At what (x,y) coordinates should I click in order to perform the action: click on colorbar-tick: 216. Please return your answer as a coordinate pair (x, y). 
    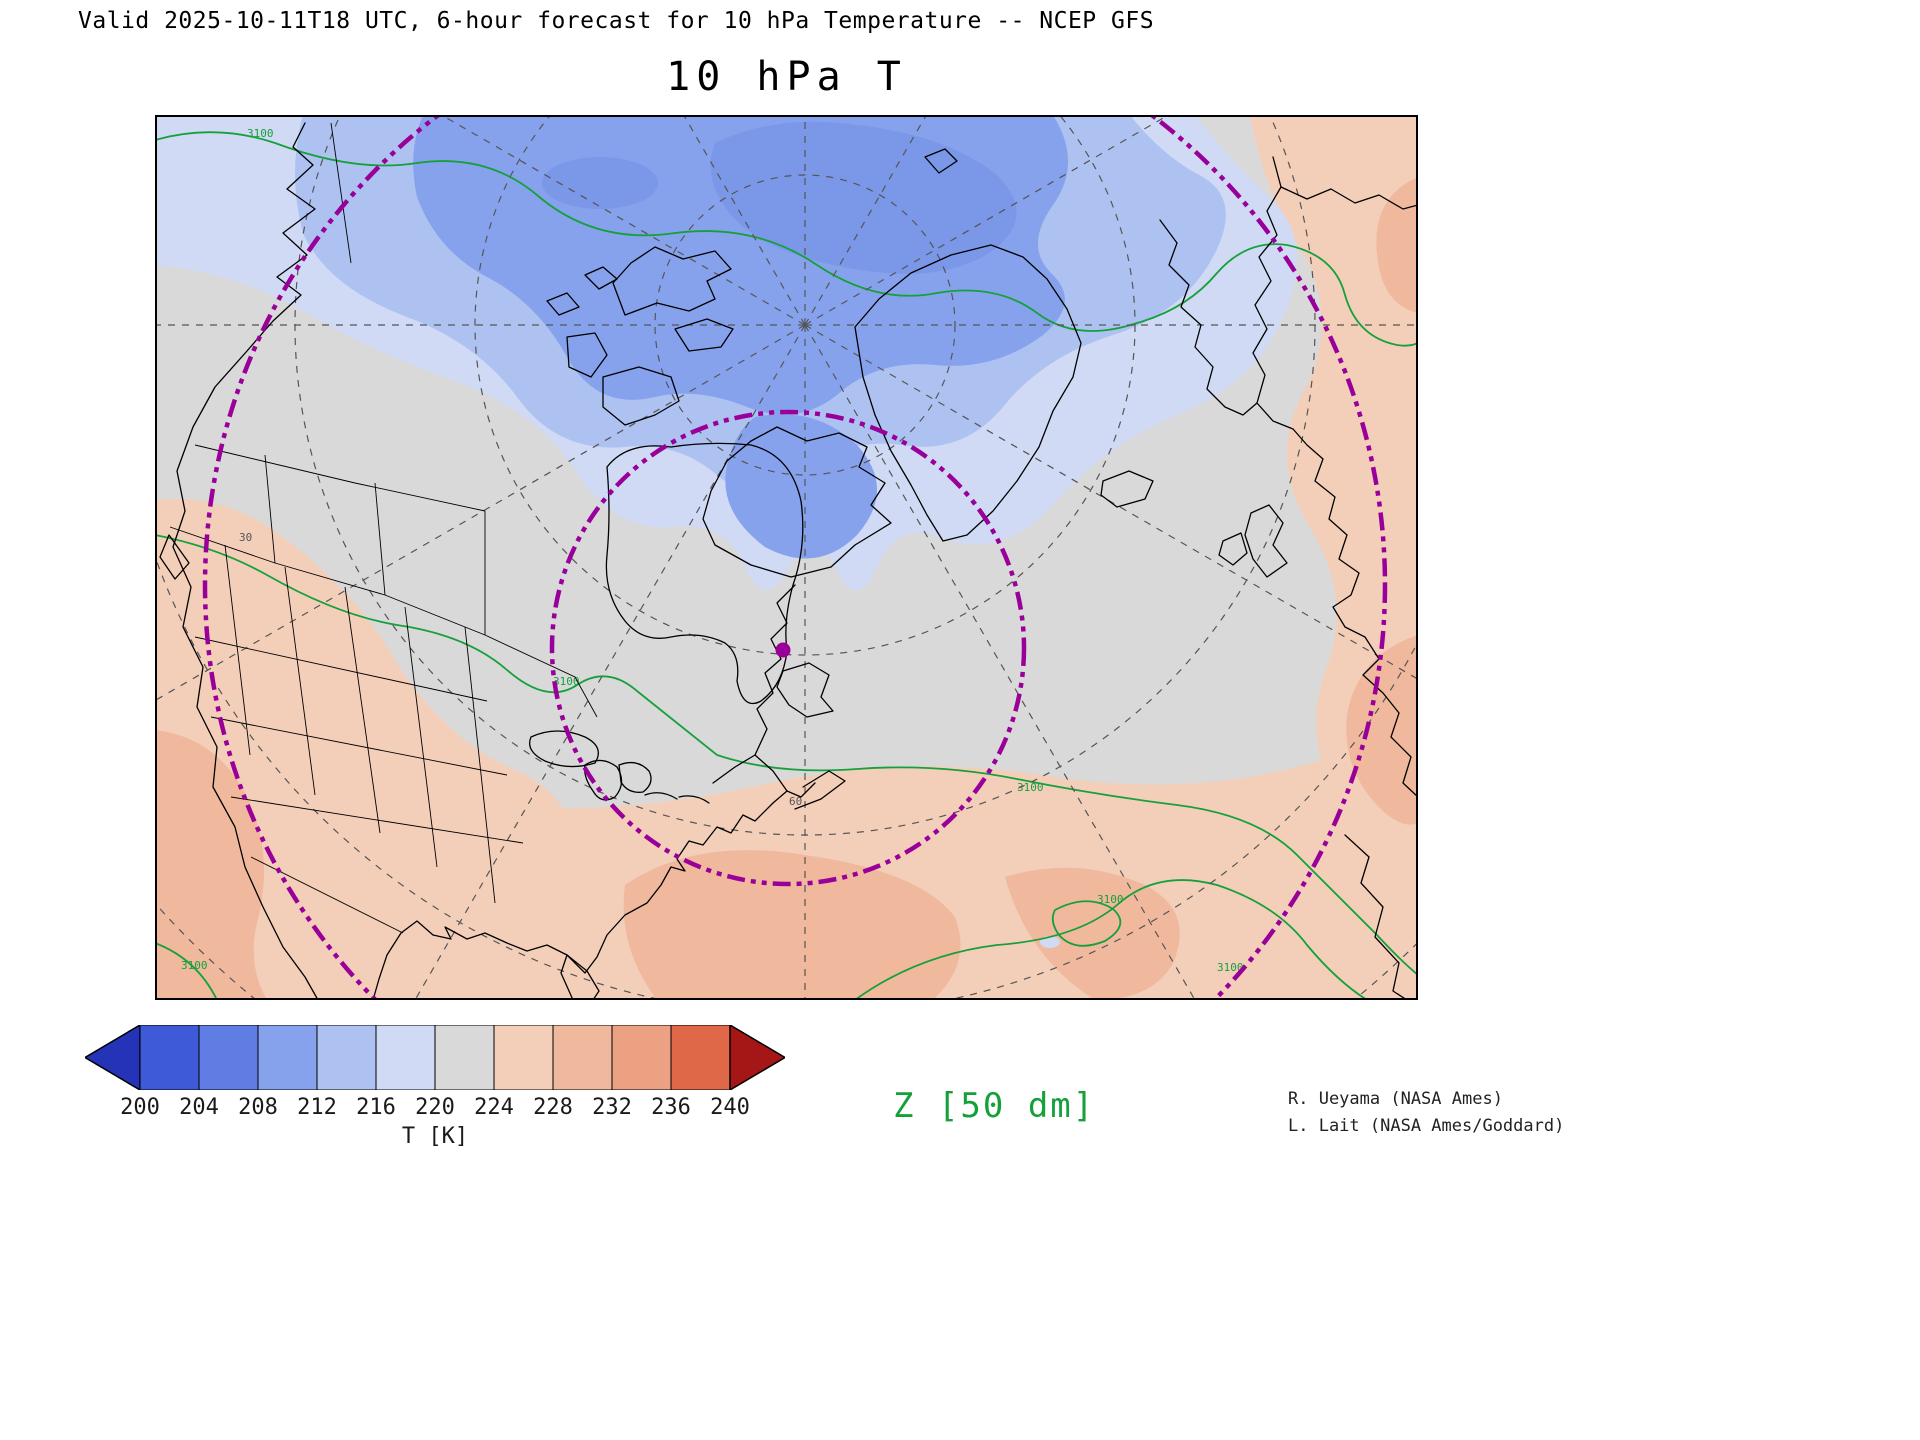
    Looking at the image, I should click on (376, 1107).